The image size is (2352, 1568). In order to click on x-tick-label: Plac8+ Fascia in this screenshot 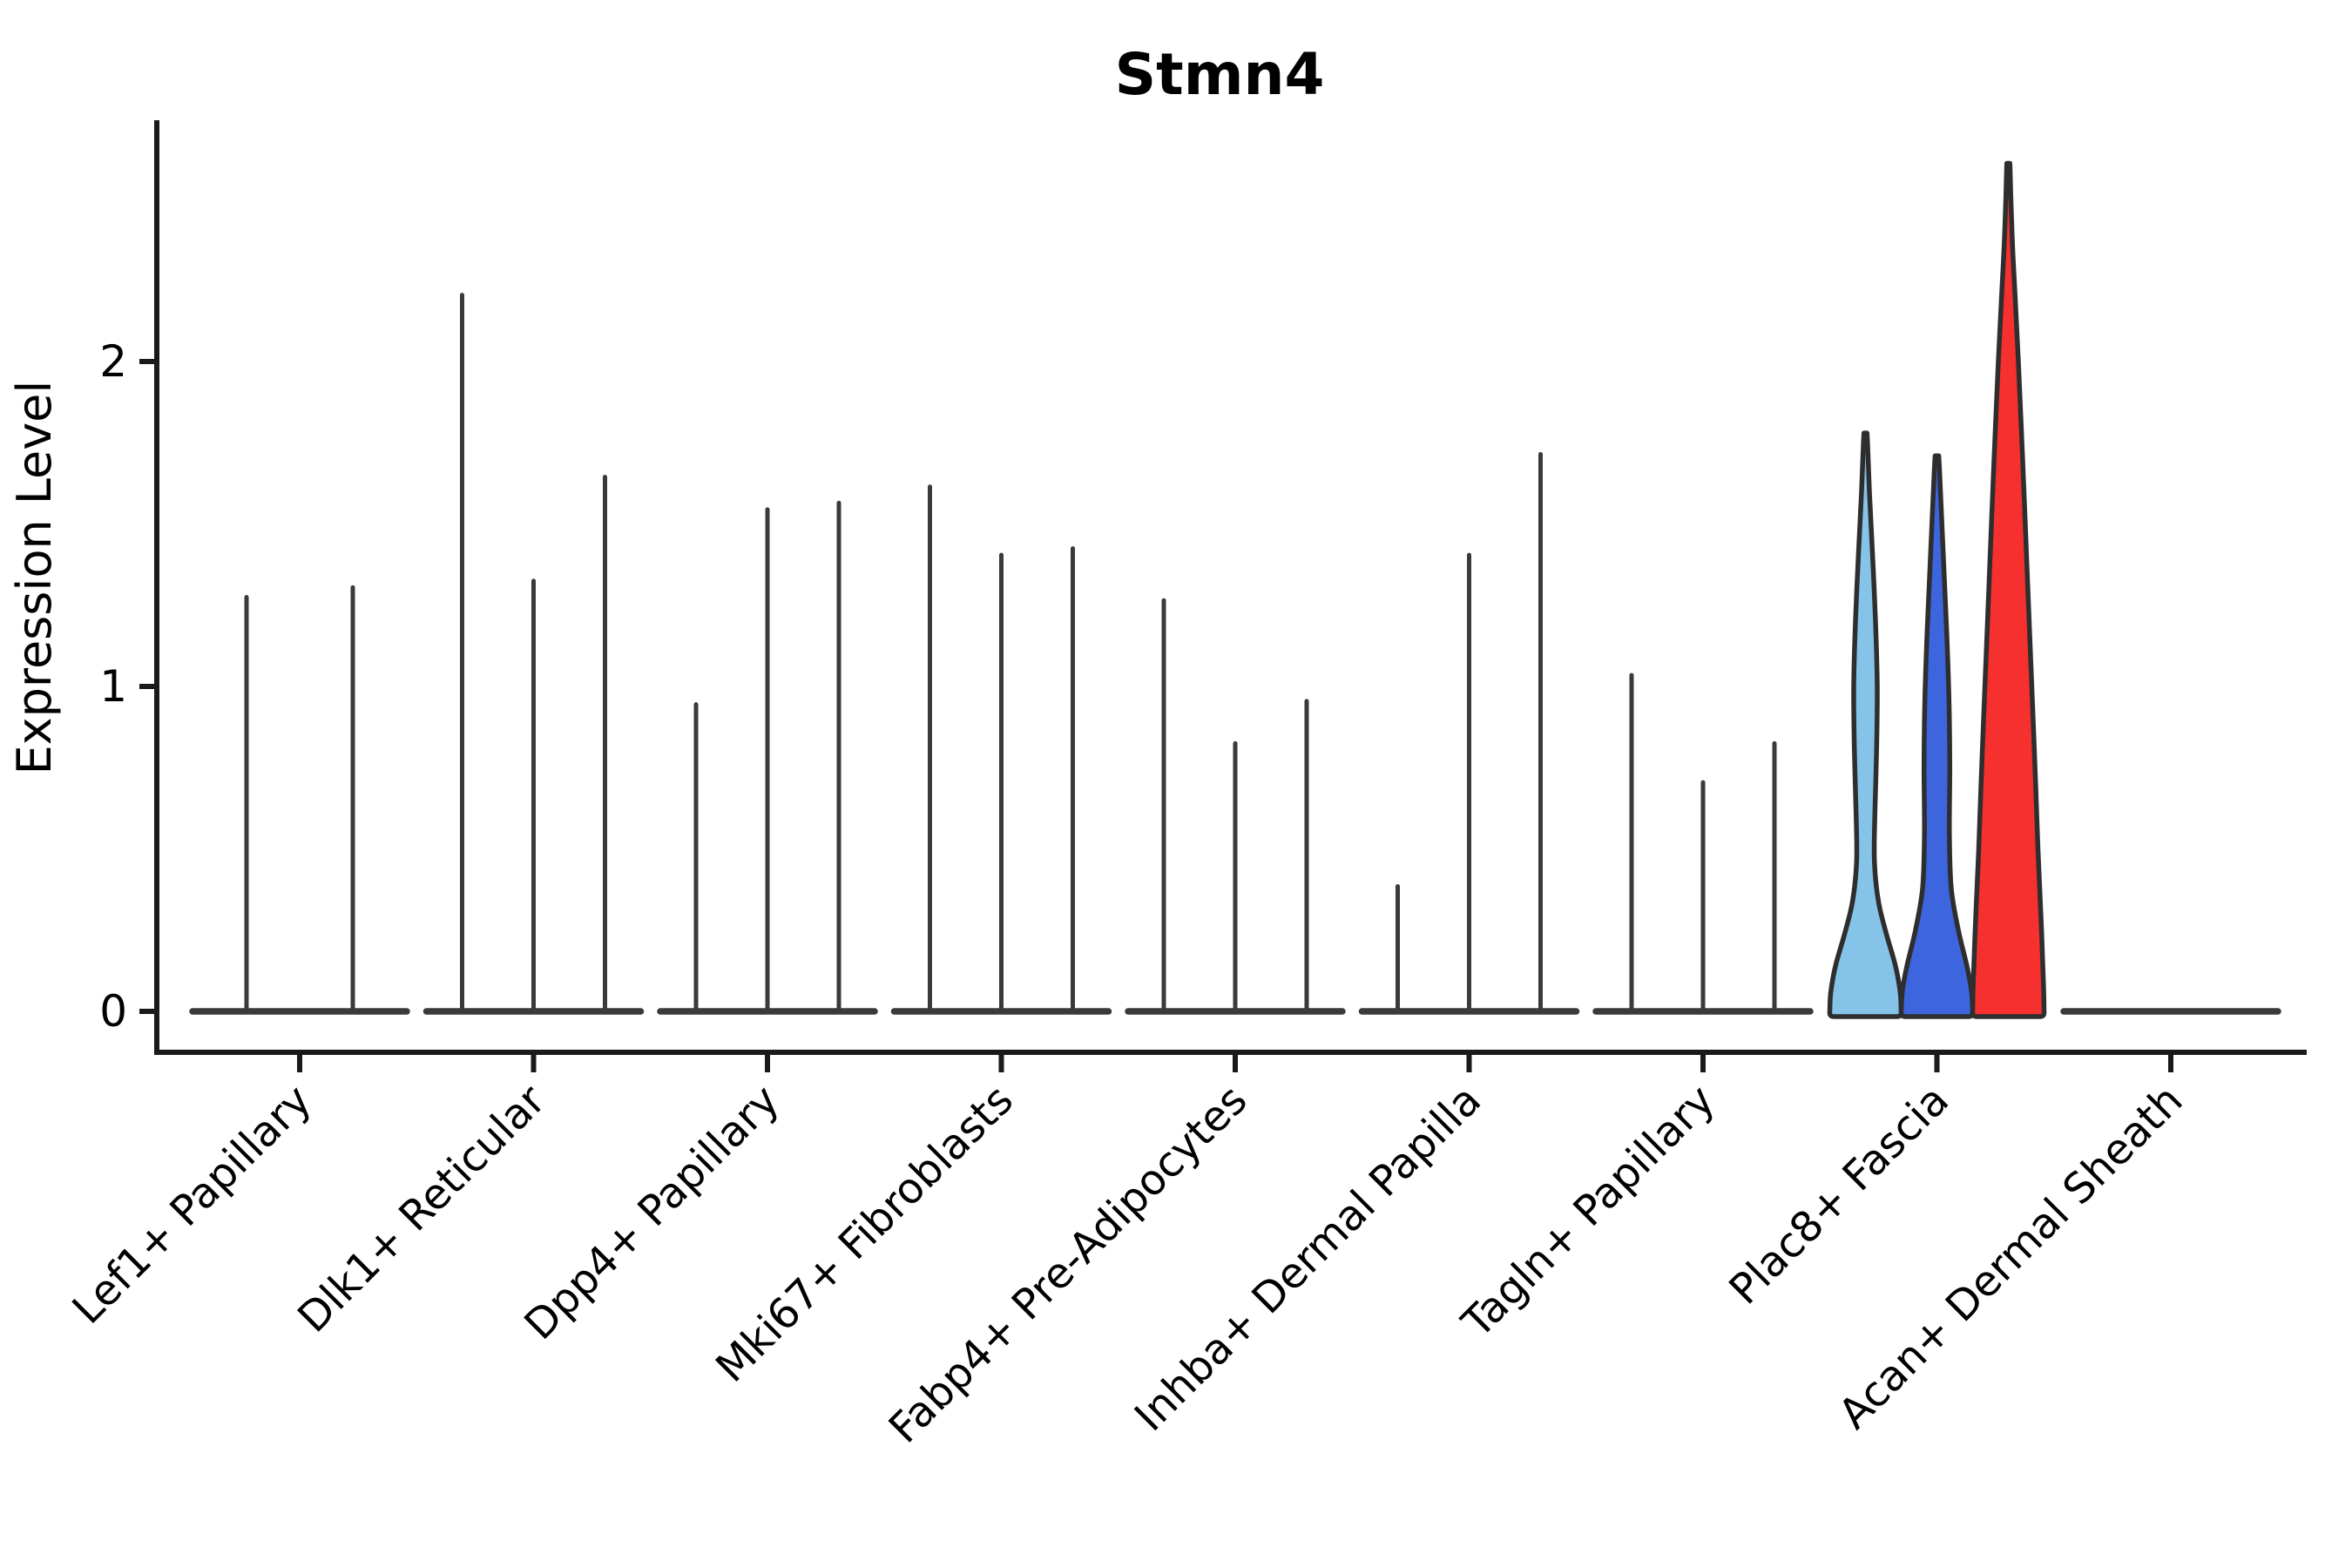, I will do `click(1839, 1195)`.